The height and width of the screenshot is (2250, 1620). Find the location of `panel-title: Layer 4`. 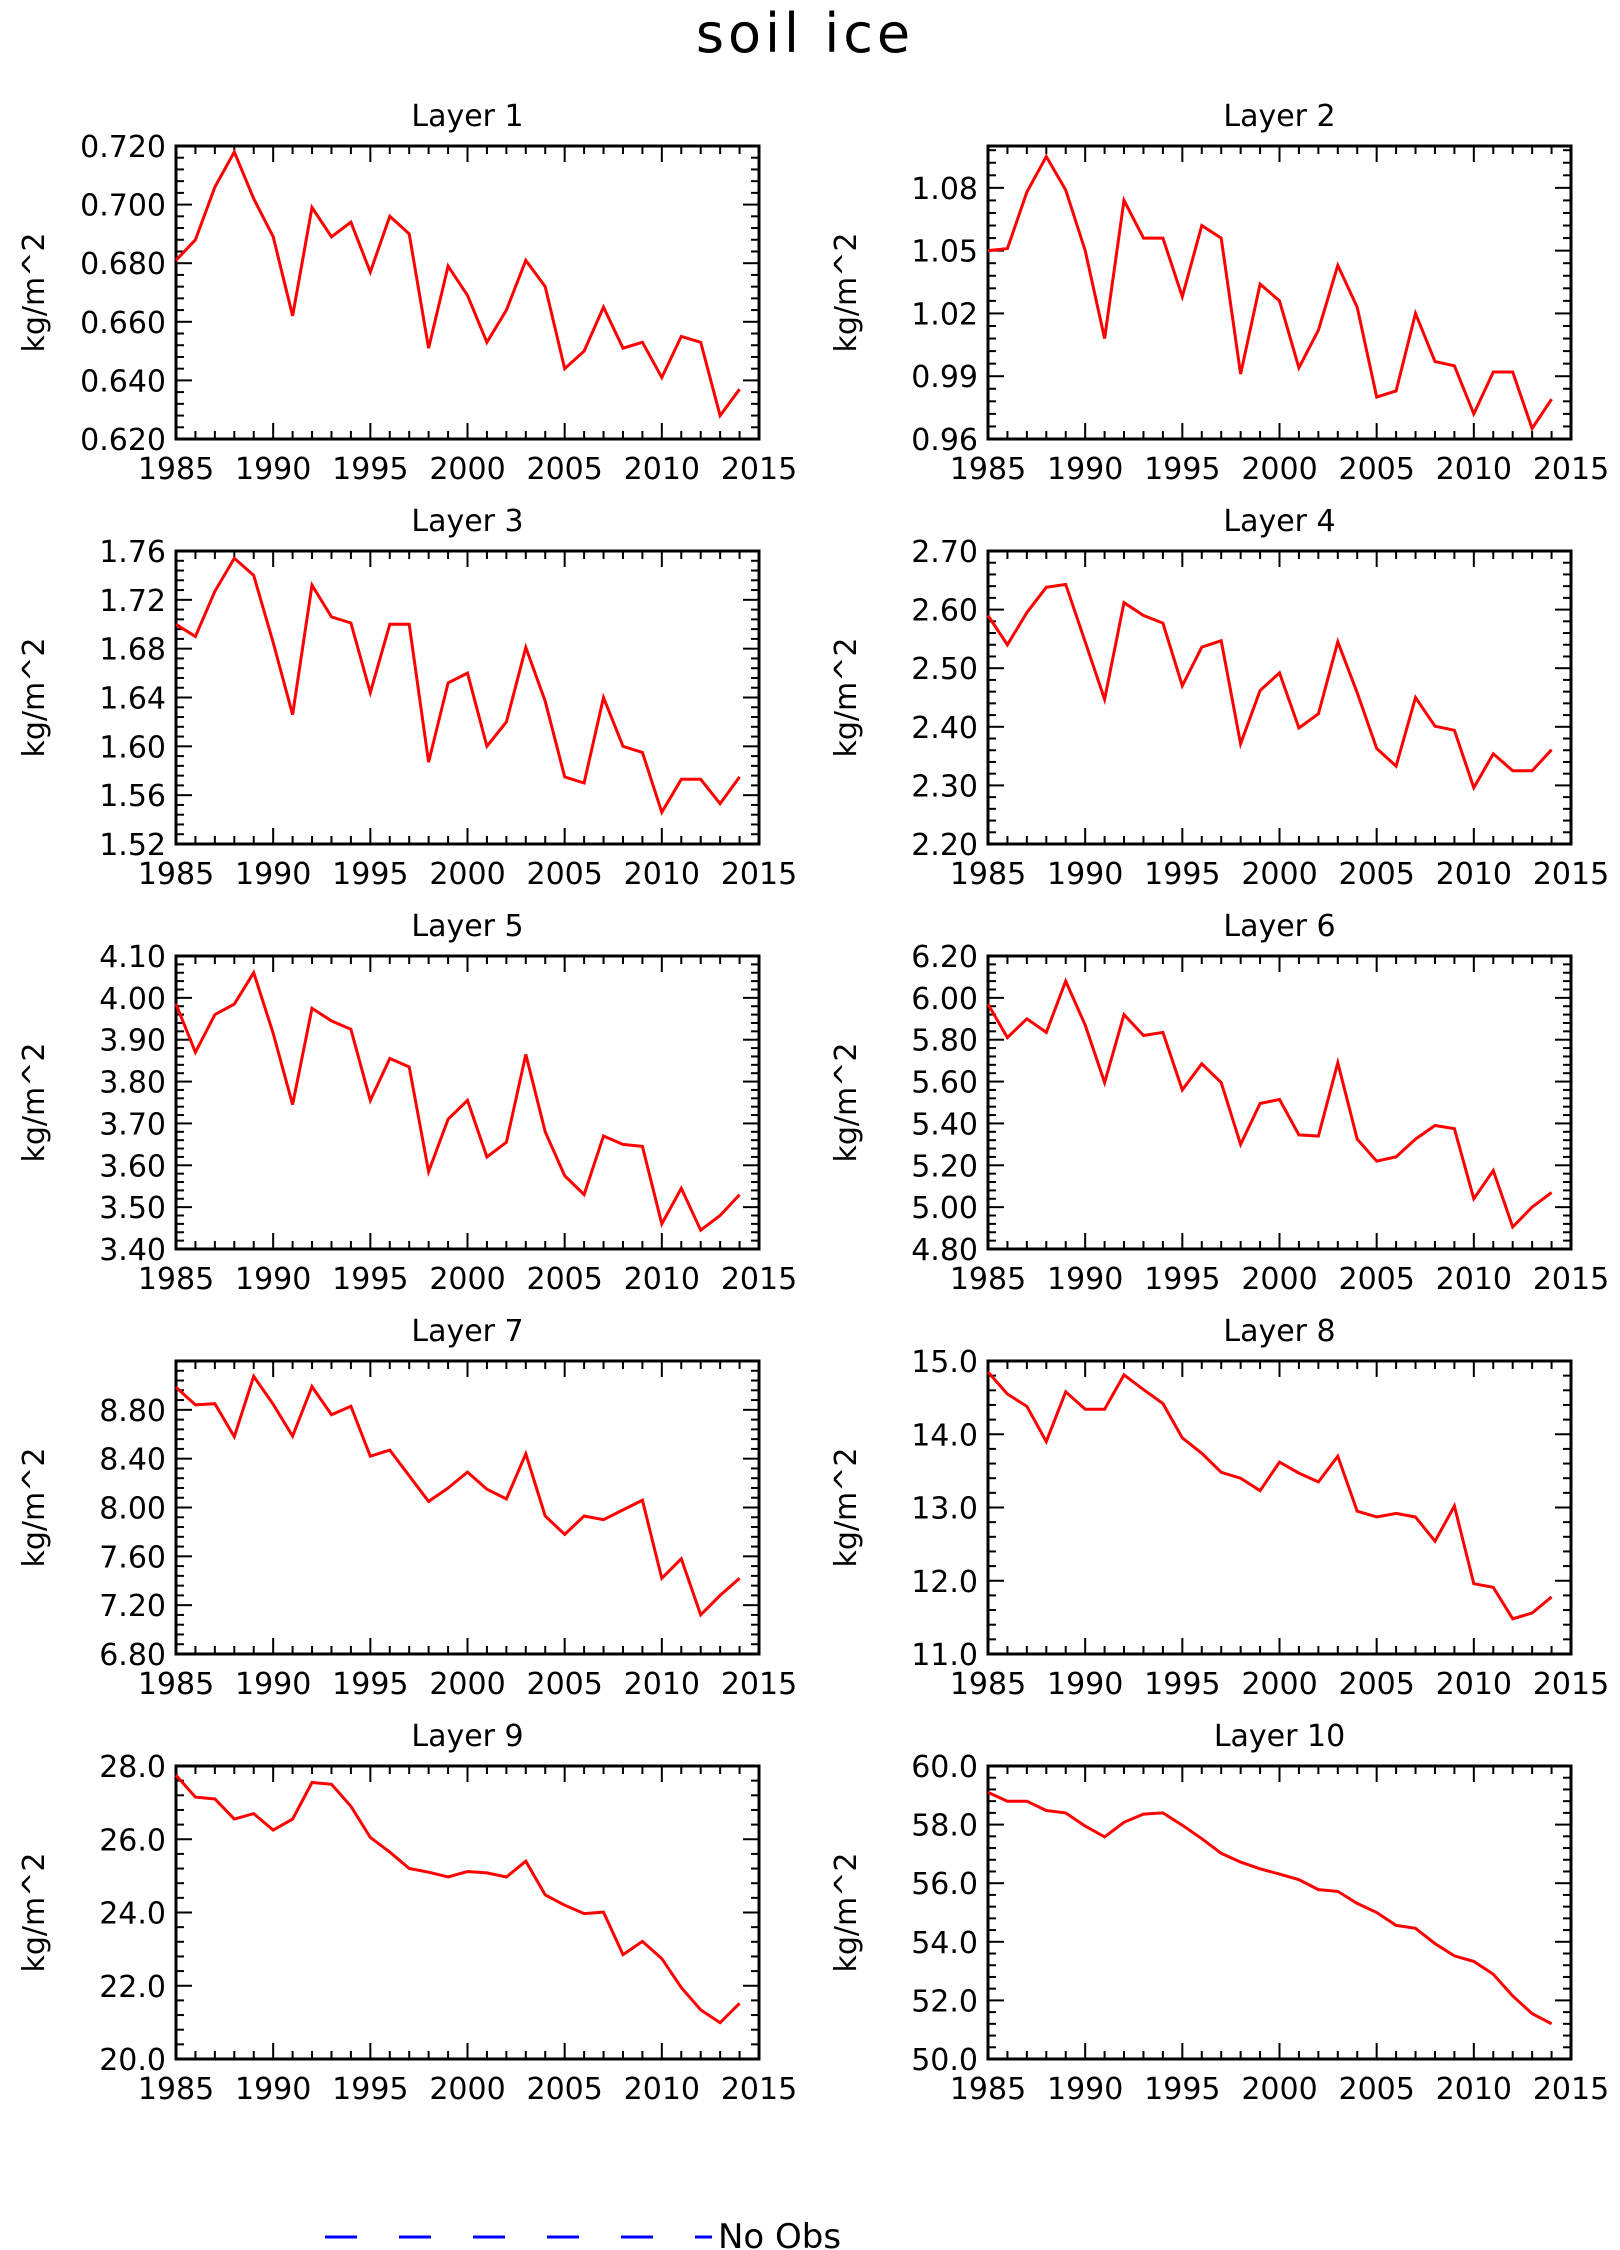

panel-title: Layer 4 is located at coordinates (1279, 521).